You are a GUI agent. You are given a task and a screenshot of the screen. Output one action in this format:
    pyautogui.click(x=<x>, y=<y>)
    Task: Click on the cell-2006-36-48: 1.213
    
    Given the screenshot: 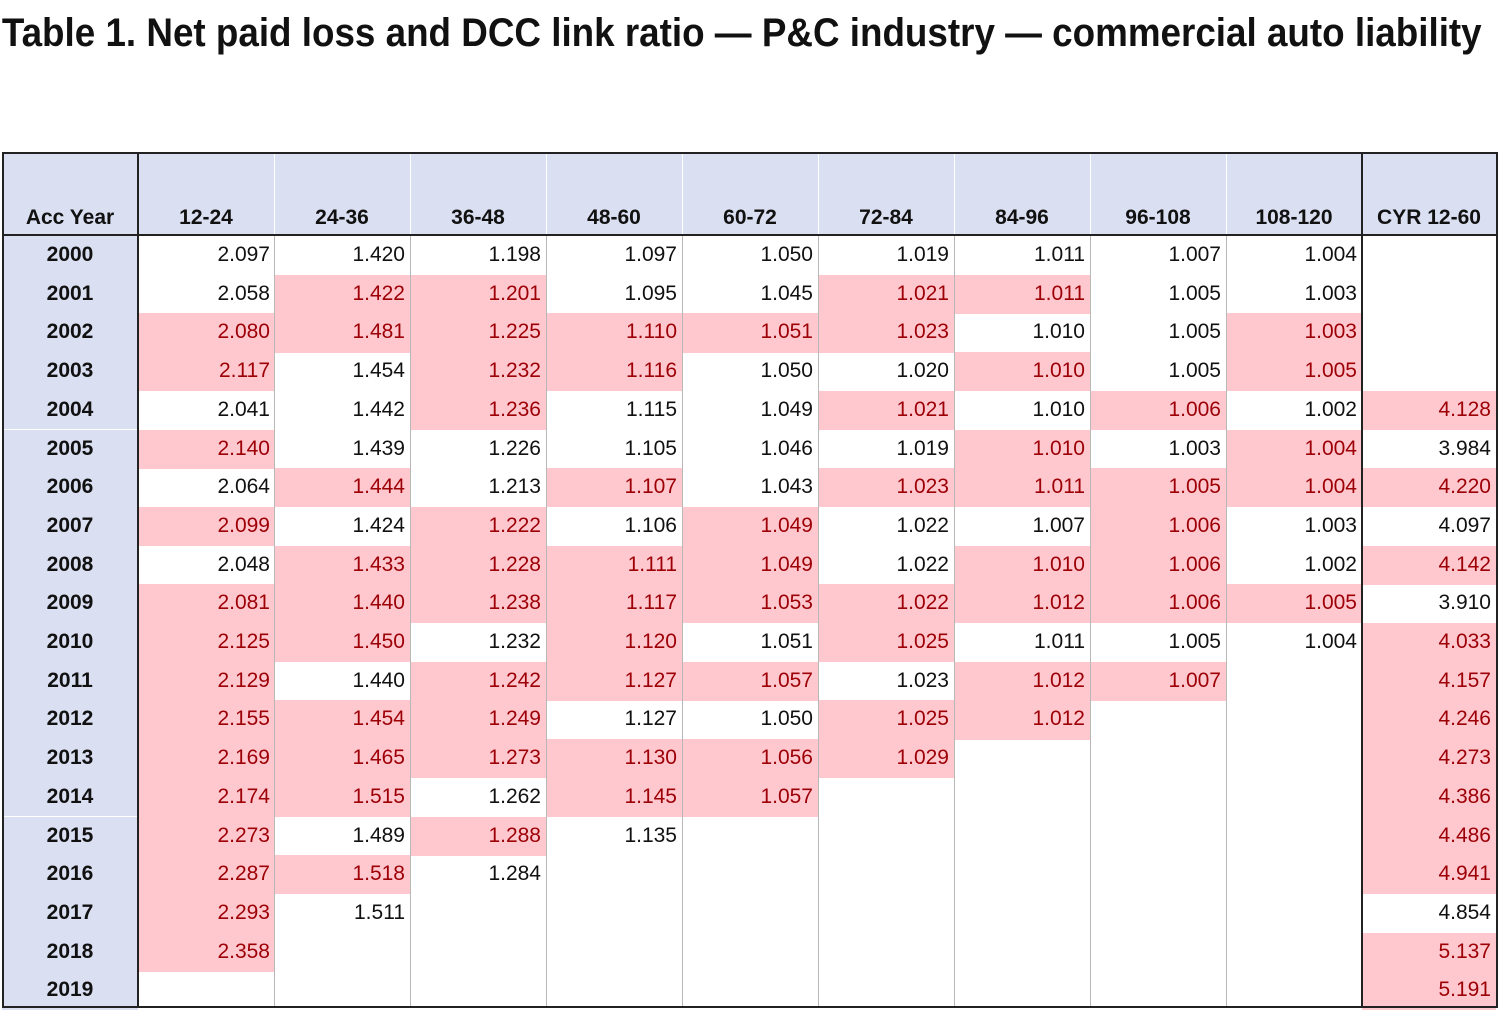 What is the action you would take?
    pyautogui.click(x=514, y=487)
    